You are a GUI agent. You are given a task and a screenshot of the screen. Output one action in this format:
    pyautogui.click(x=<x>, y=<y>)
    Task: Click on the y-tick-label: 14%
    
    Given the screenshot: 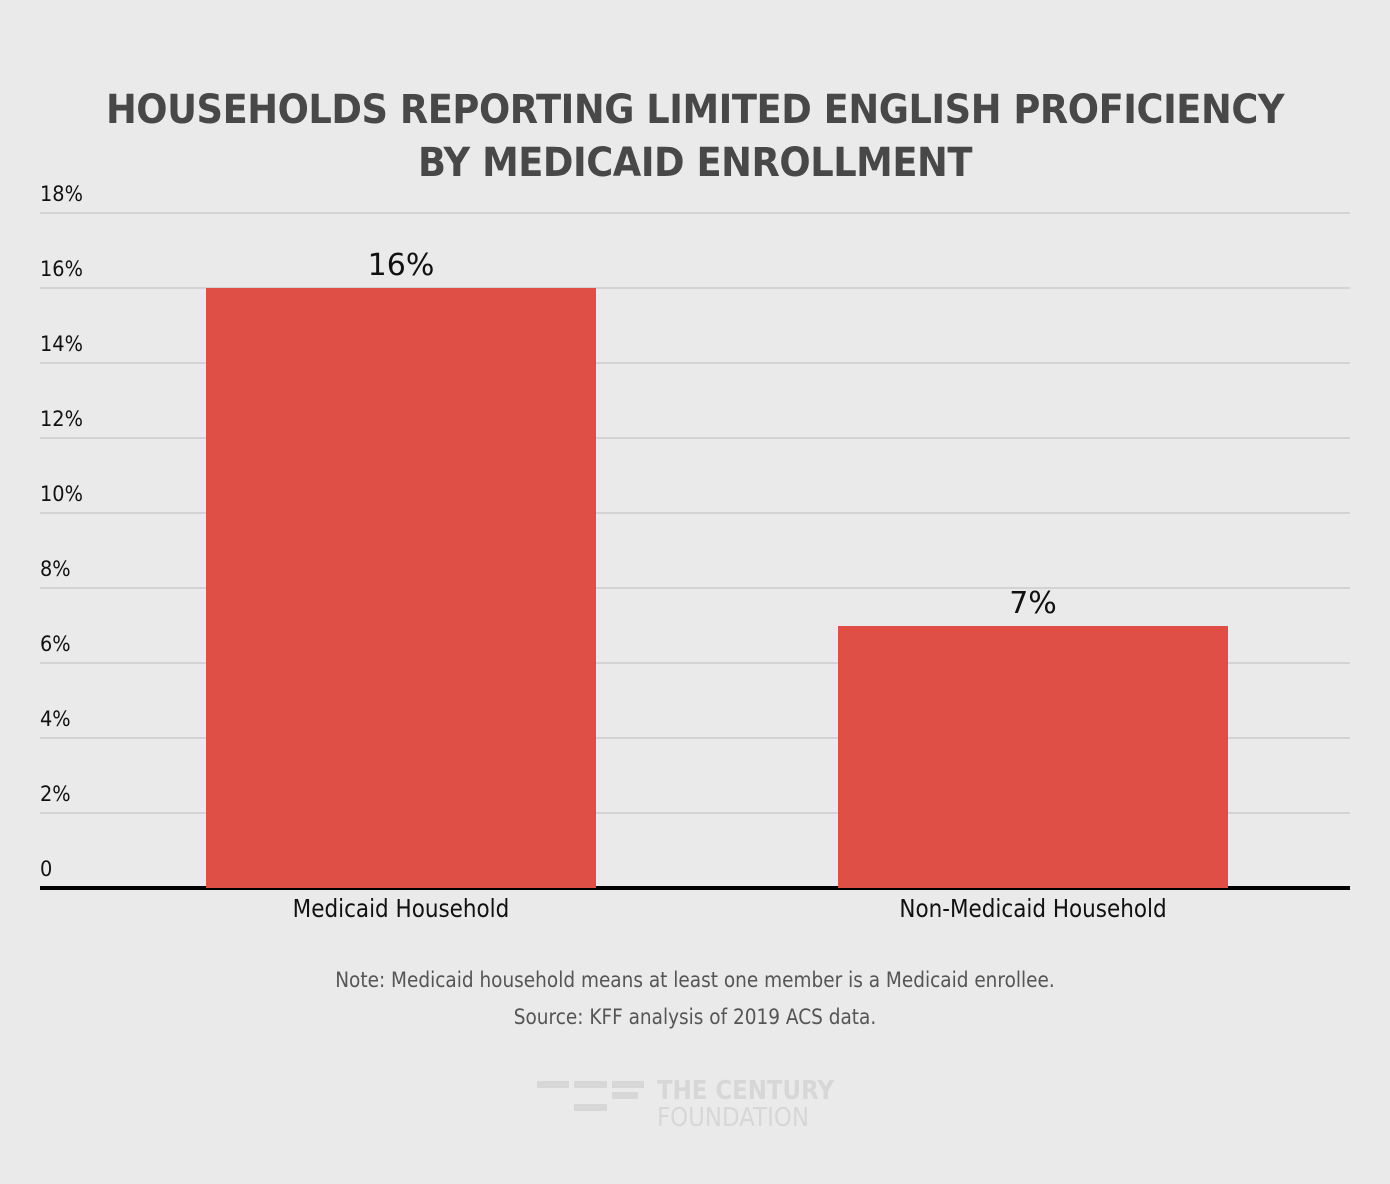 What is the action you would take?
    pyautogui.click(x=61, y=344)
    